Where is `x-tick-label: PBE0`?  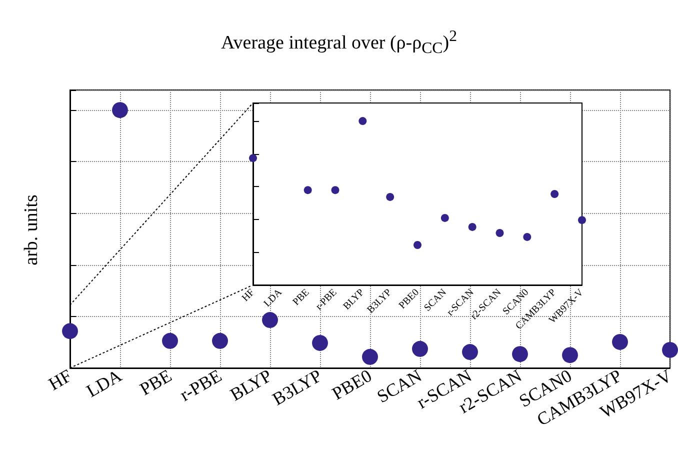
x-tick-label: PBE0 is located at coordinates (351, 384).